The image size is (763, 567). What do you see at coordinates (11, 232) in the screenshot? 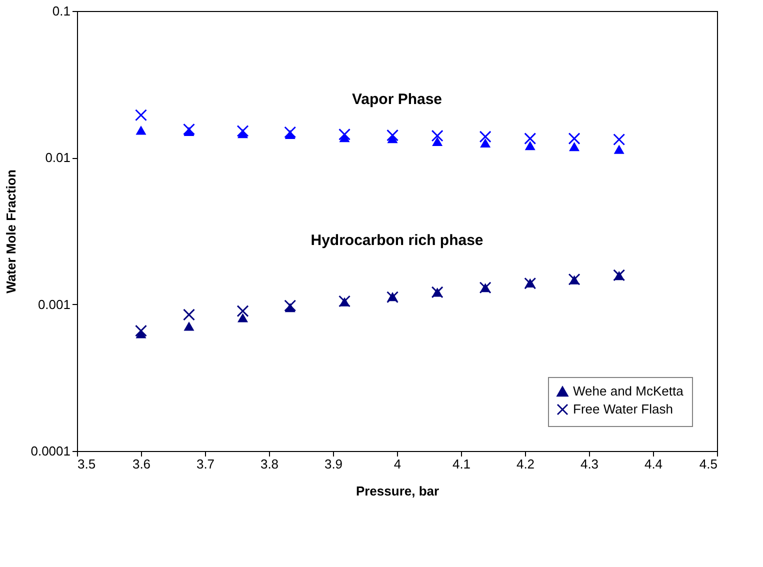
I see `y-axis-title: Water Mole Fraction` at bounding box center [11, 232].